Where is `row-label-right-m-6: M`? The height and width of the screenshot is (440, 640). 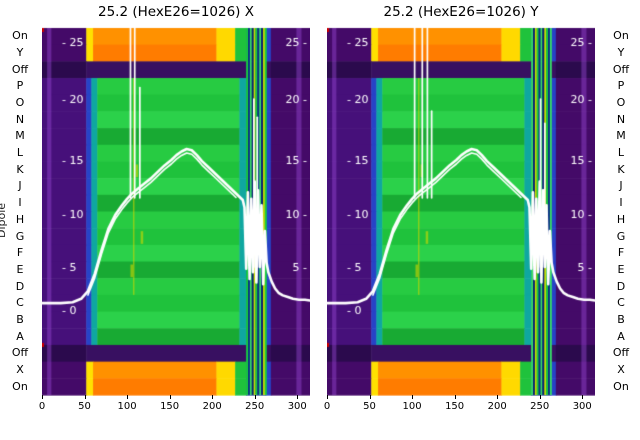
row-label-right-m-6: M is located at coordinates (621, 136).